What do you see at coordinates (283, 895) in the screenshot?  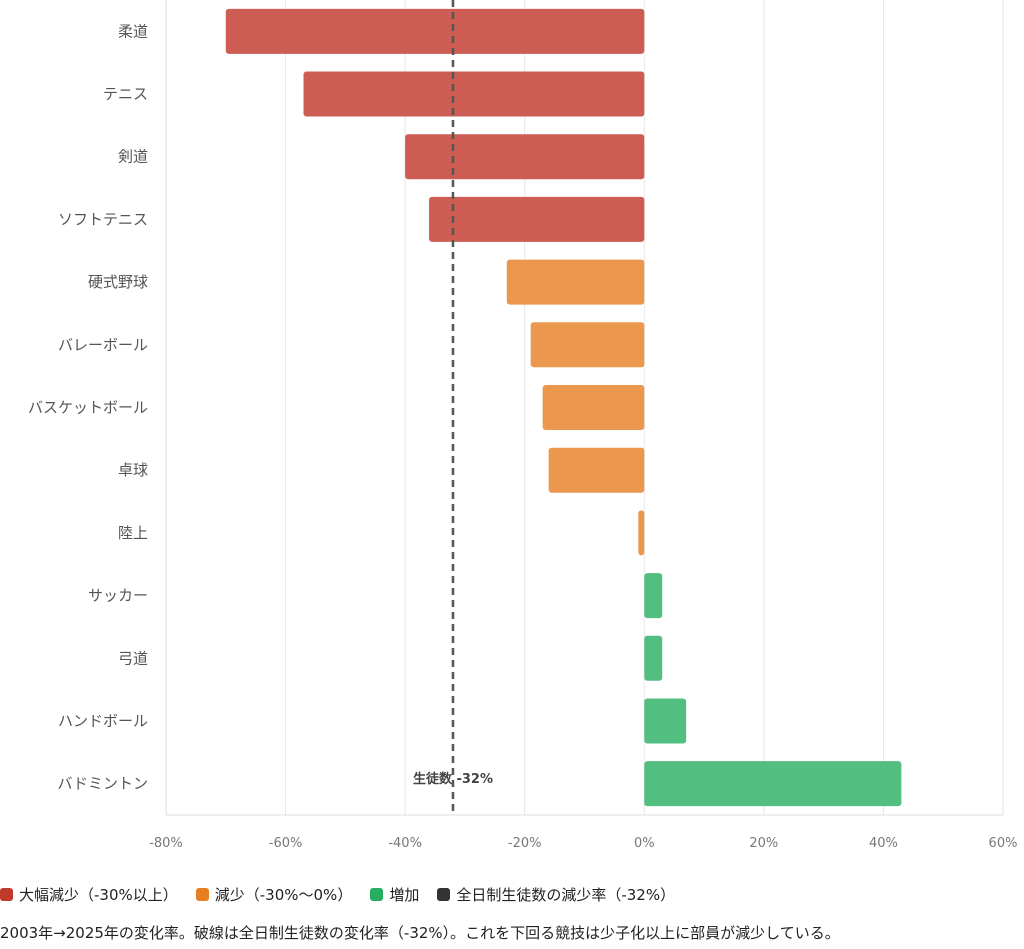 I see `legend-label: 減少（-30%〜0%）` at bounding box center [283, 895].